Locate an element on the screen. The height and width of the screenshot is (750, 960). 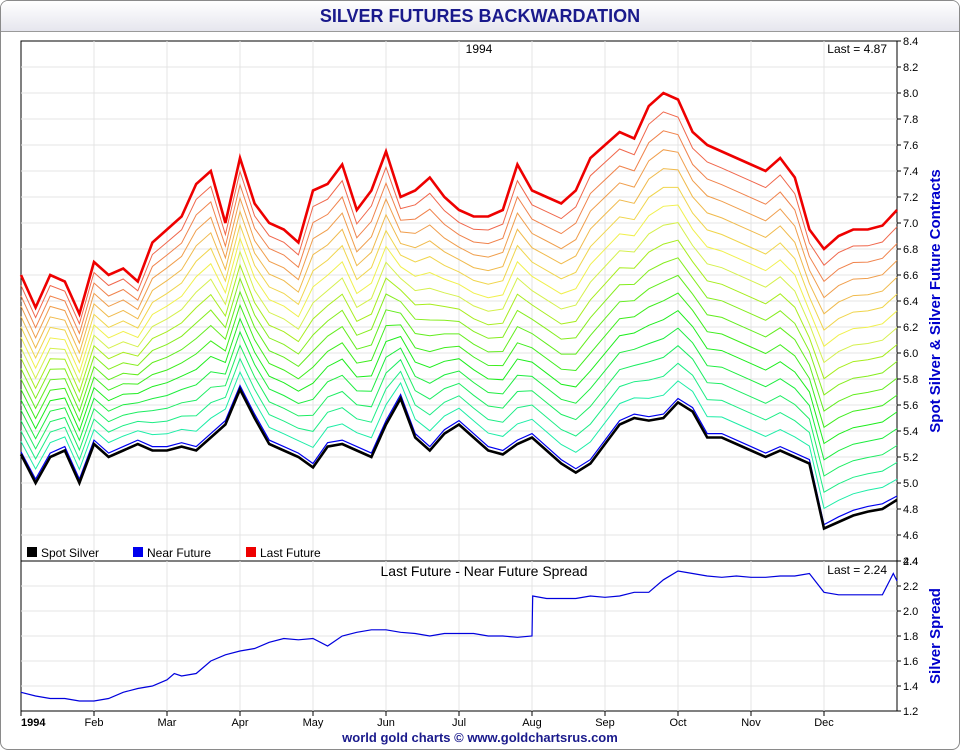
spread-y-tick-label: 1.6 is located at coordinates (910, 662).